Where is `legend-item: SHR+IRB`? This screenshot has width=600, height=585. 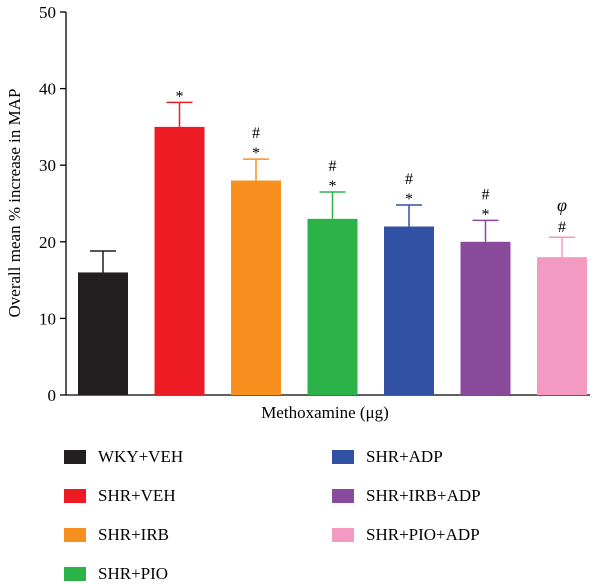
legend-item: SHR+IRB is located at coordinates (116, 535).